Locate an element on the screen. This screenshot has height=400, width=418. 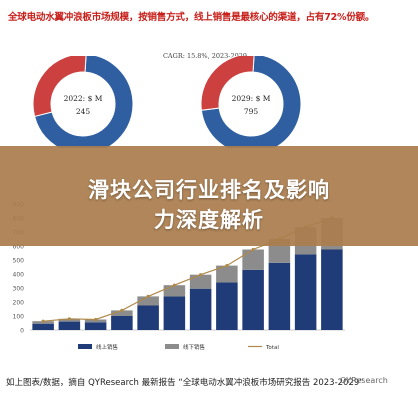
donut-value-label: 795 is located at coordinates (251, 111).